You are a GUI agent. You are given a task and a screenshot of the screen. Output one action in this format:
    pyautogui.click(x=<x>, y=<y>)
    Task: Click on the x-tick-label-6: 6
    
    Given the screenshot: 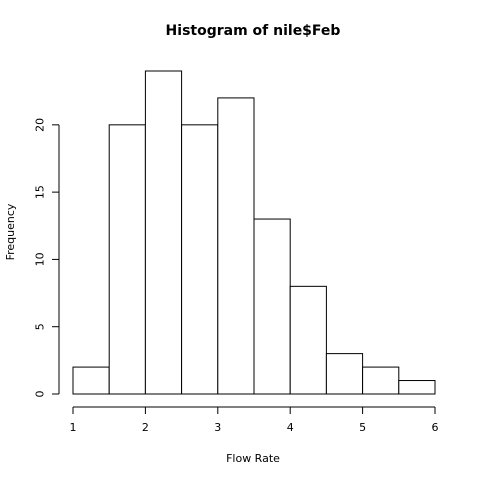 What is the action you would take?
    pyautogui.click(x=435, y=427)
    